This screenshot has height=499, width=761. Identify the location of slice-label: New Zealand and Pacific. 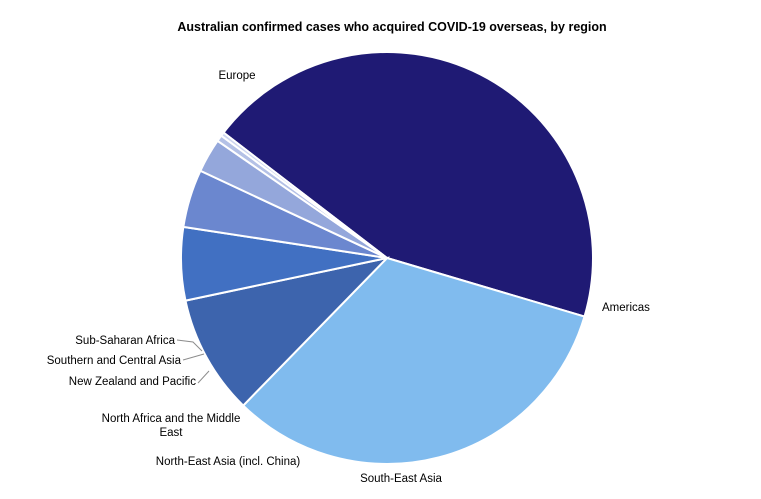
(132, 382).